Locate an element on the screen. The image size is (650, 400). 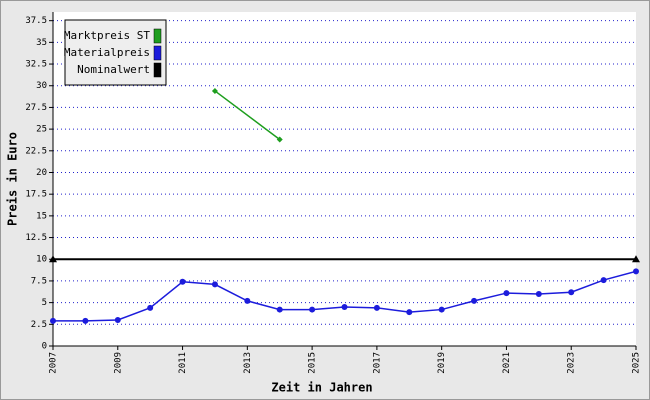
x-tick-label: 2007 is located at coordinates (54, 363).